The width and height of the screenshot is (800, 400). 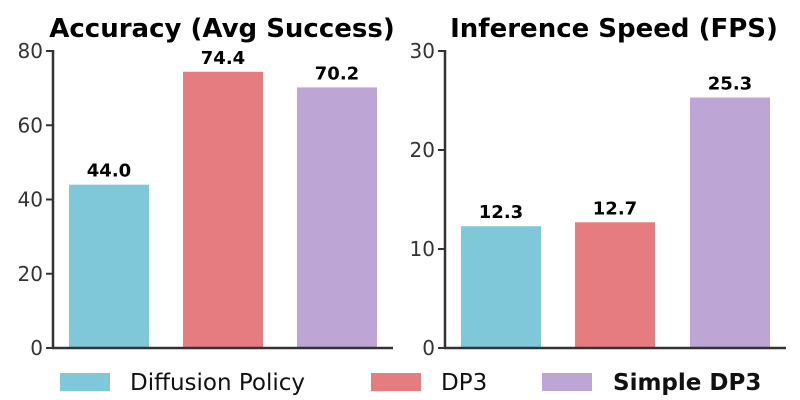 I want to click on speed-bar-simple-dp3, so click(x=730, y=222).